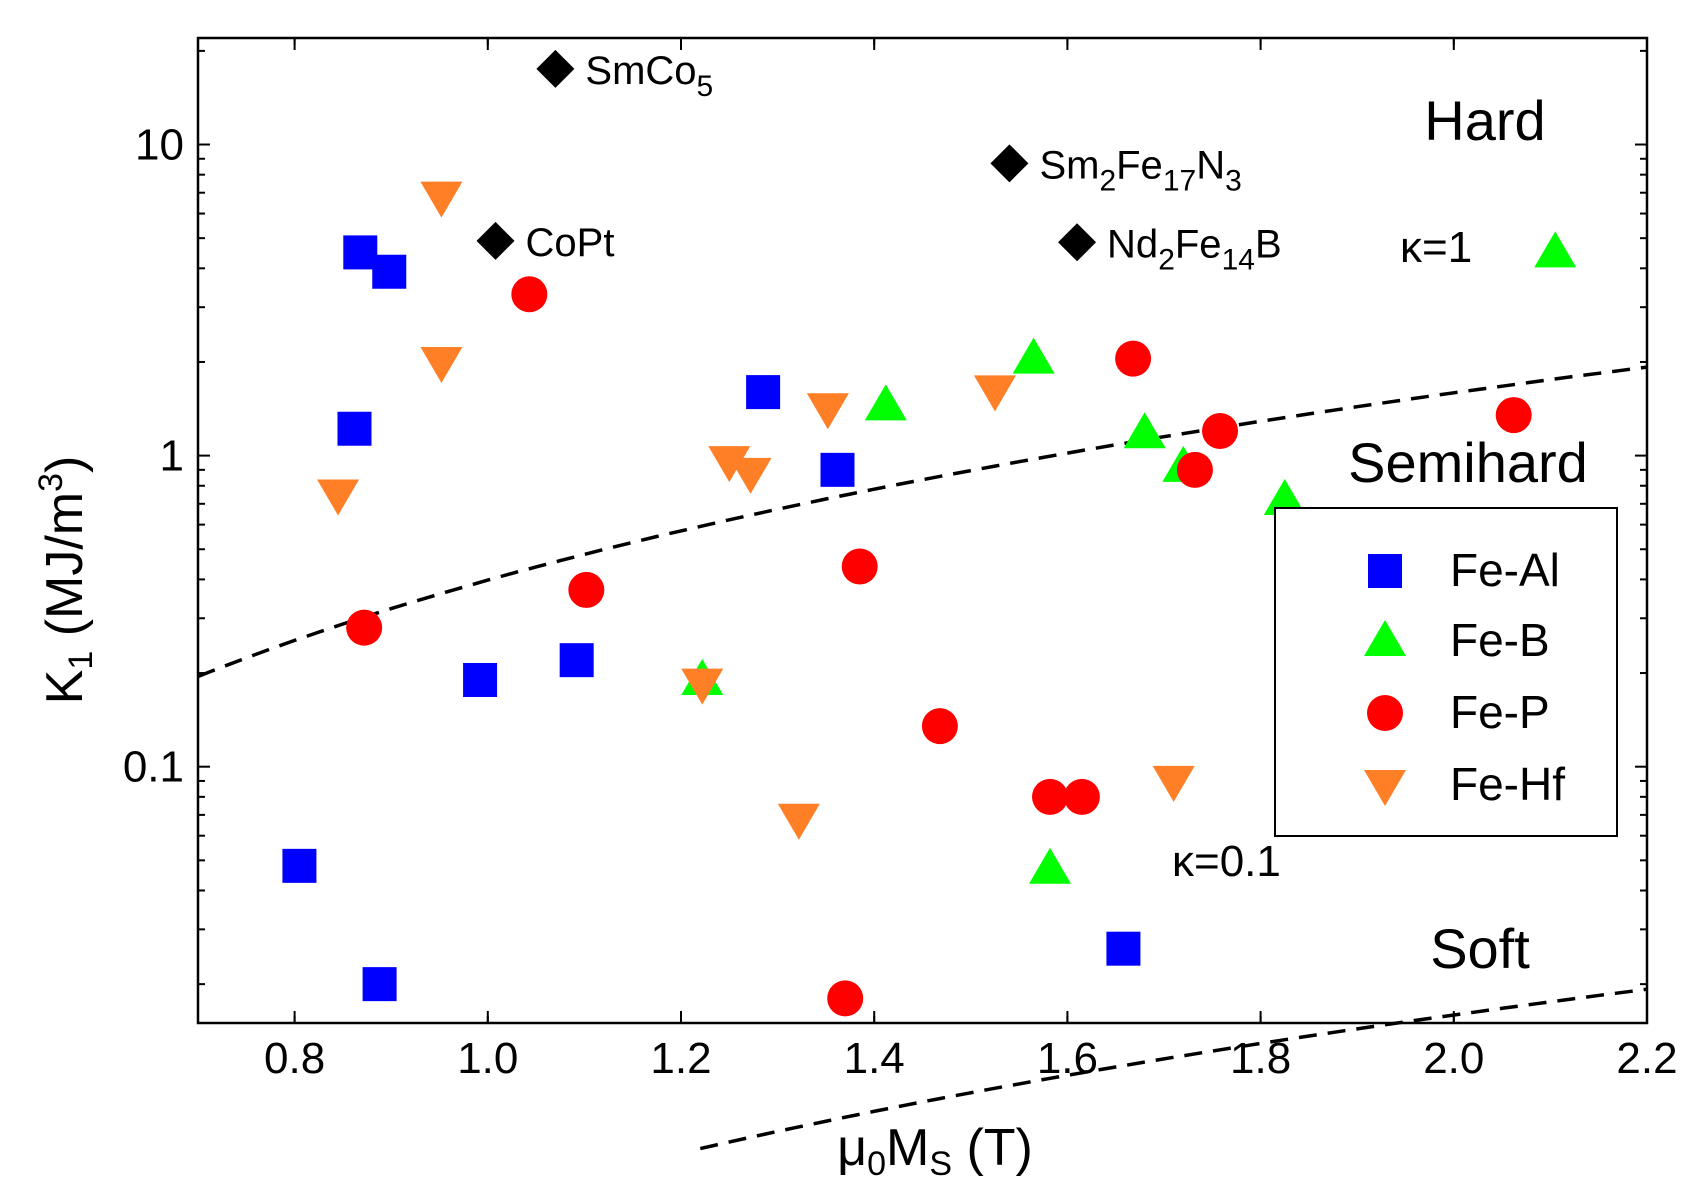  I want to click on y-axis-title: K1 (MJ/m3), so click(66, 580).